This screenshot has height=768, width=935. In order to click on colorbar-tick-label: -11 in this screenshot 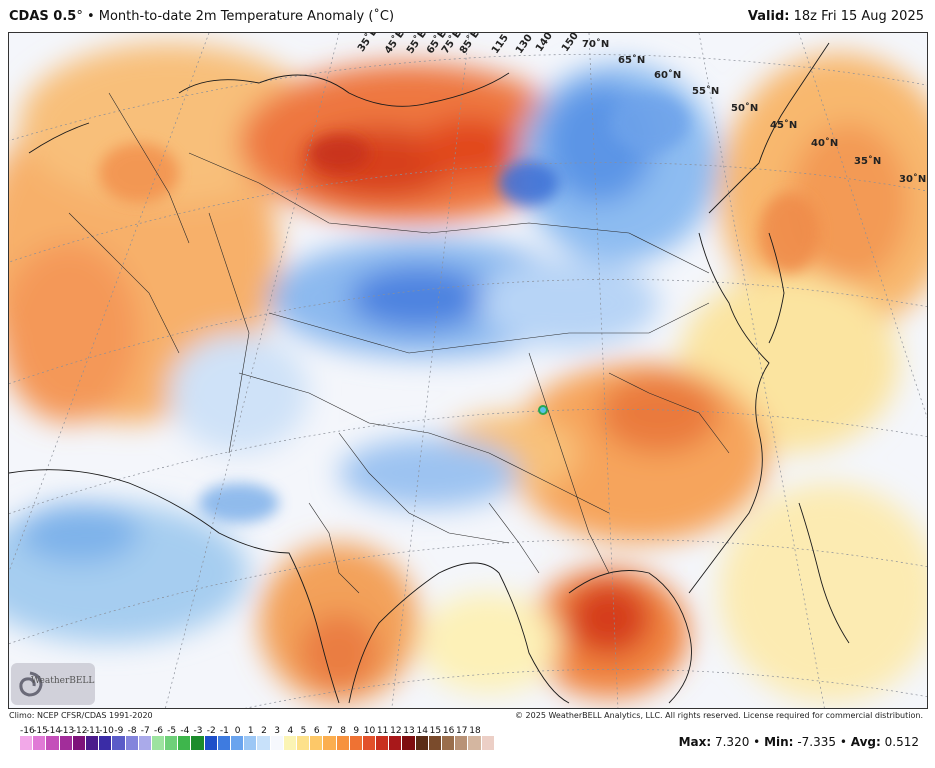, I will do `click(93, 731)`.